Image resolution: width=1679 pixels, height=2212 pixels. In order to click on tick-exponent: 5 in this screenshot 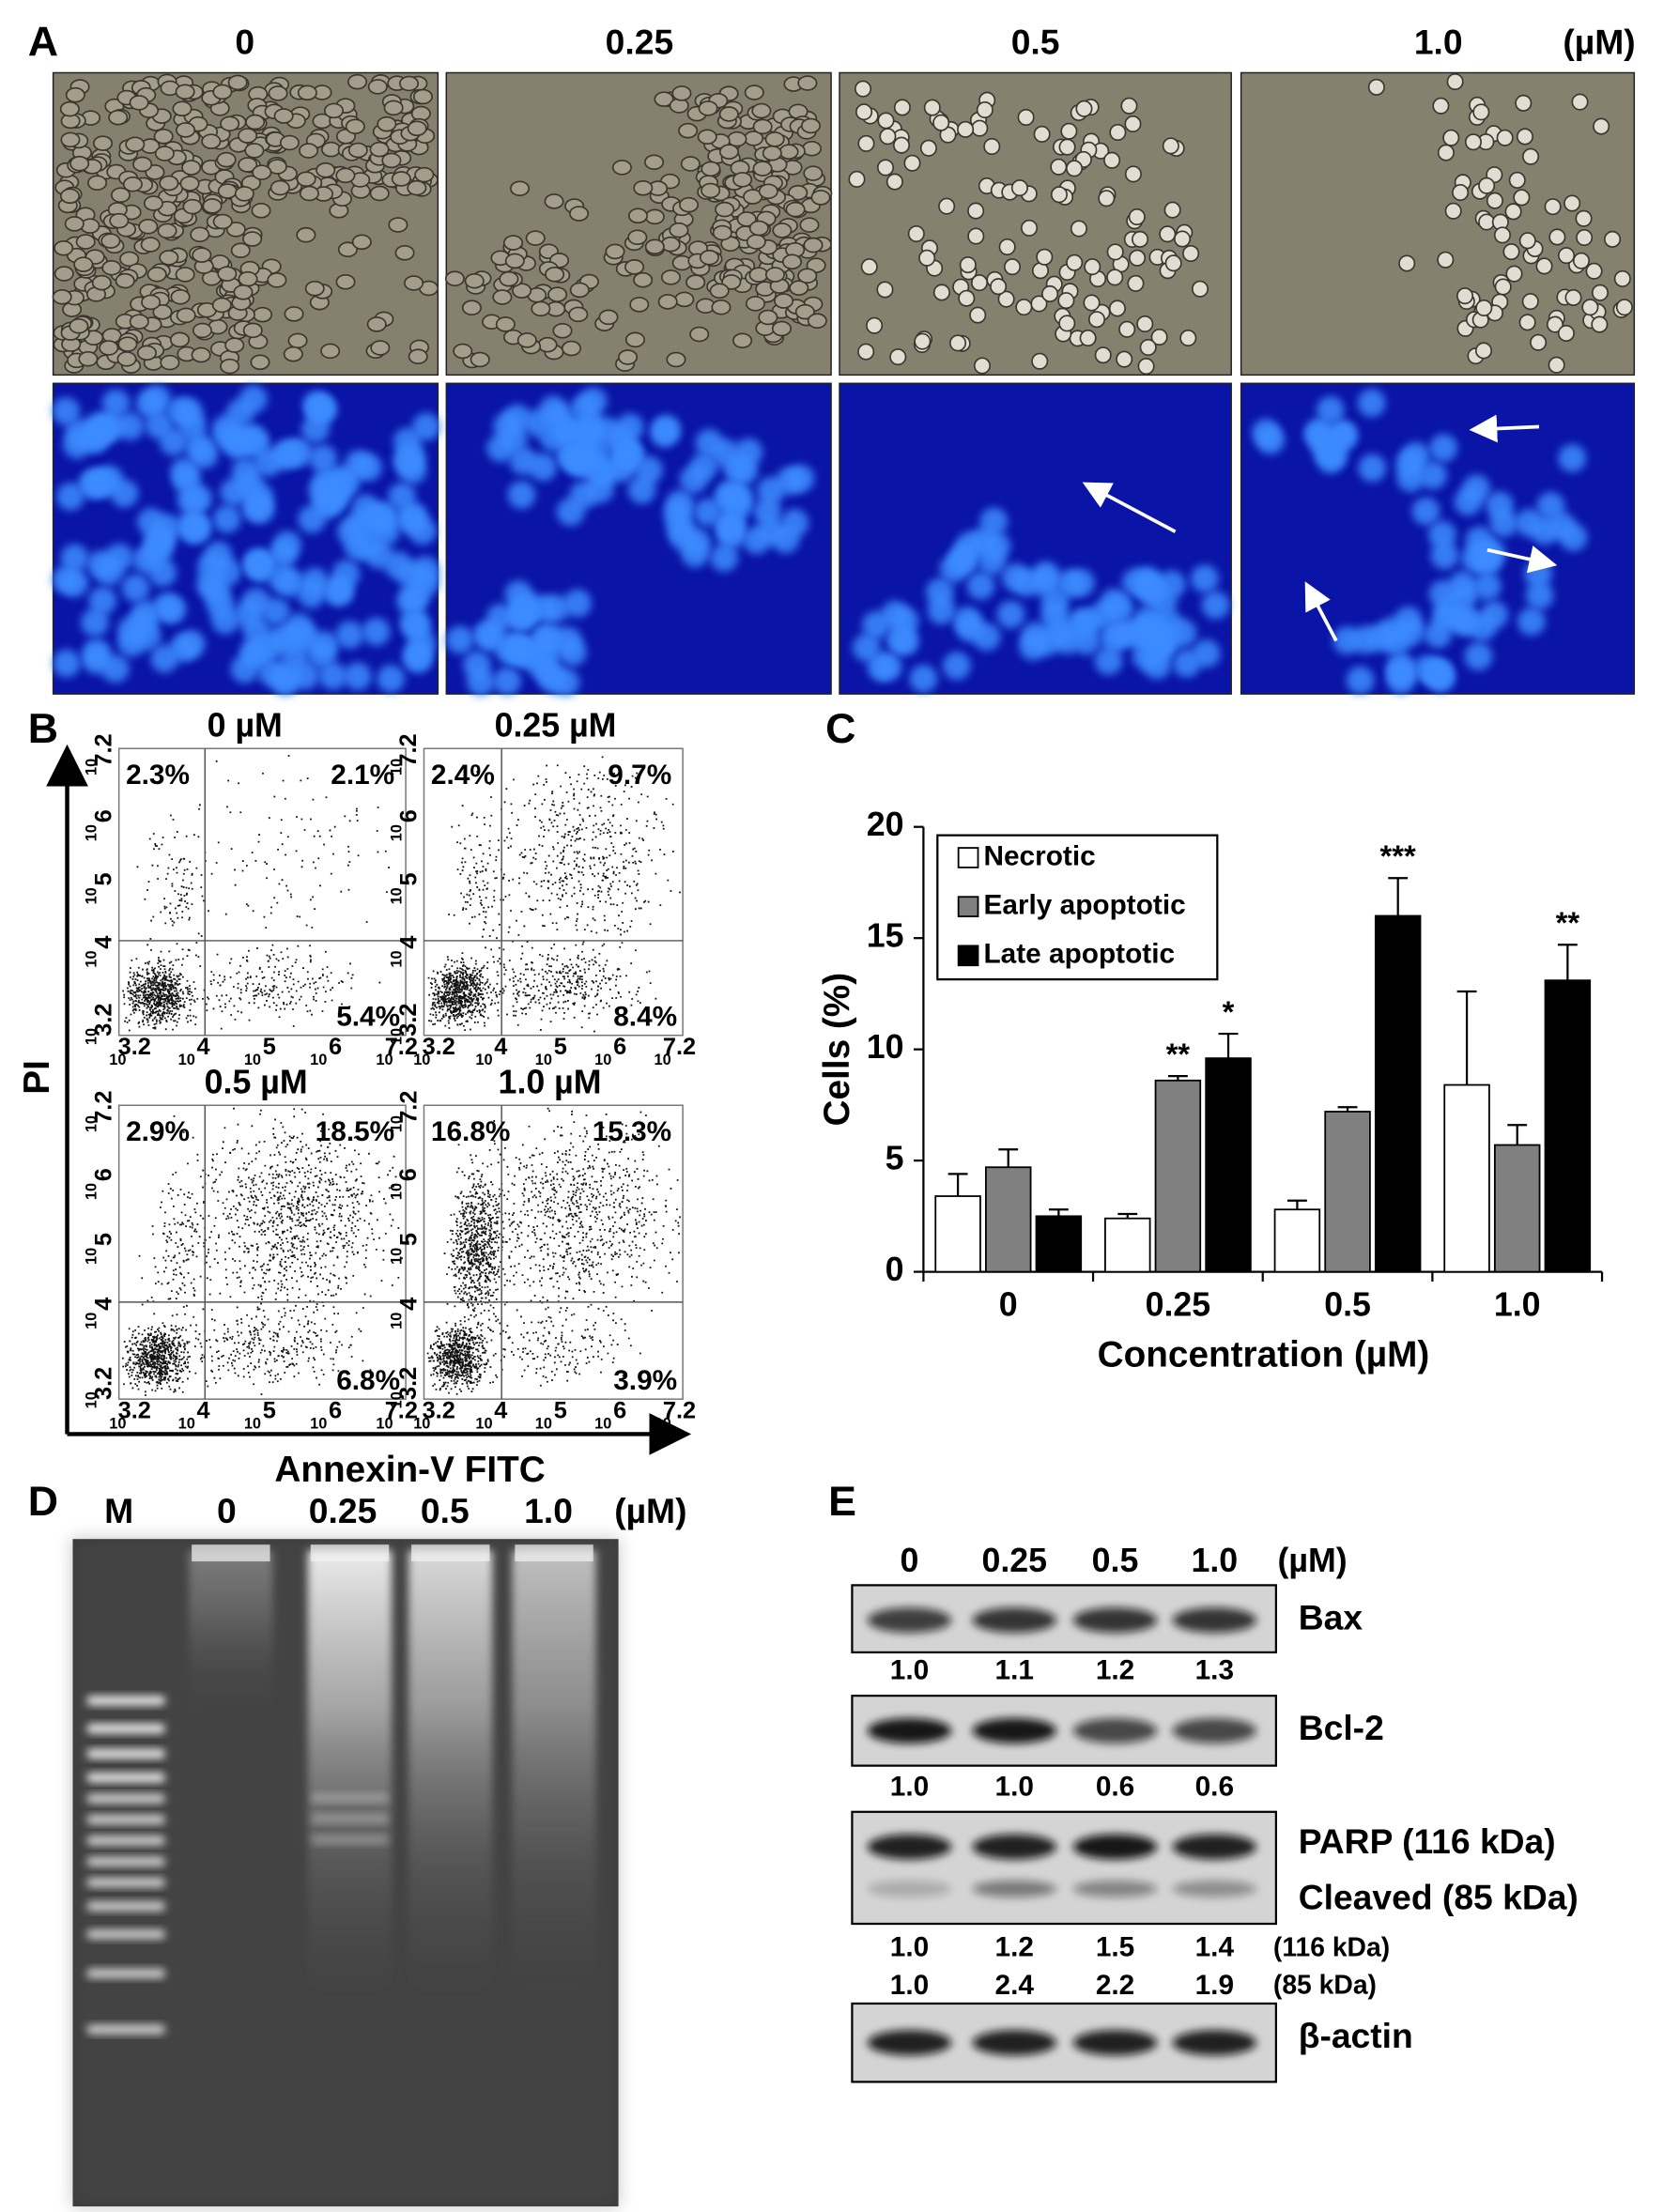, I will do `click(269, 1410)`.